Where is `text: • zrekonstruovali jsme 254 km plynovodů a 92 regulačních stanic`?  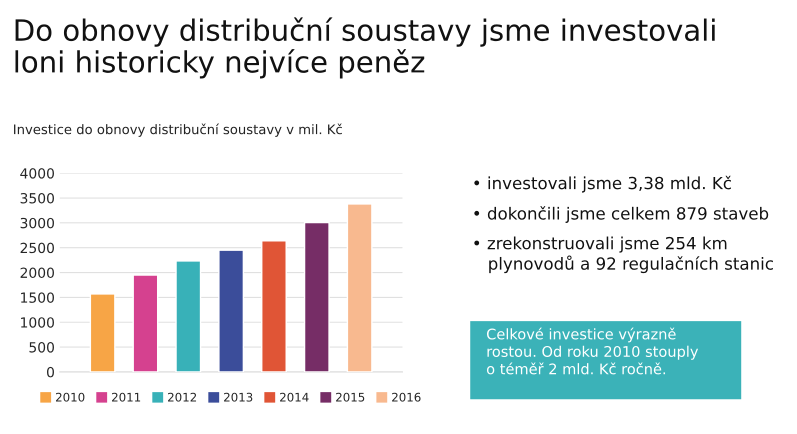 text: • zrekonstruovali jsme 254 km plynovodů a 92 regulačních stanic is located at coordinates (623, 255).